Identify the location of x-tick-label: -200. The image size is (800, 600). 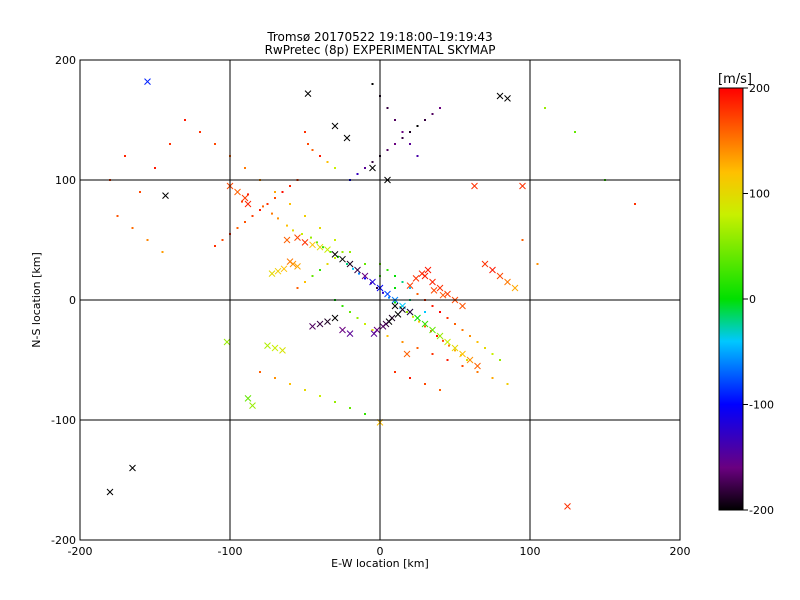
(80, 551).